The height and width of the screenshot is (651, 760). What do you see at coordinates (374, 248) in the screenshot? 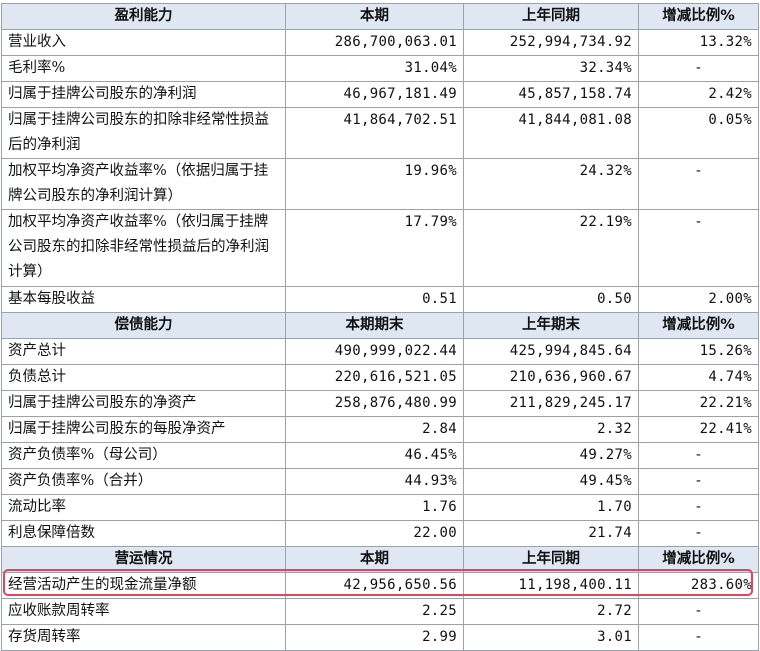
I see `current-value: 17.79%` at bounding box center [374, 248].